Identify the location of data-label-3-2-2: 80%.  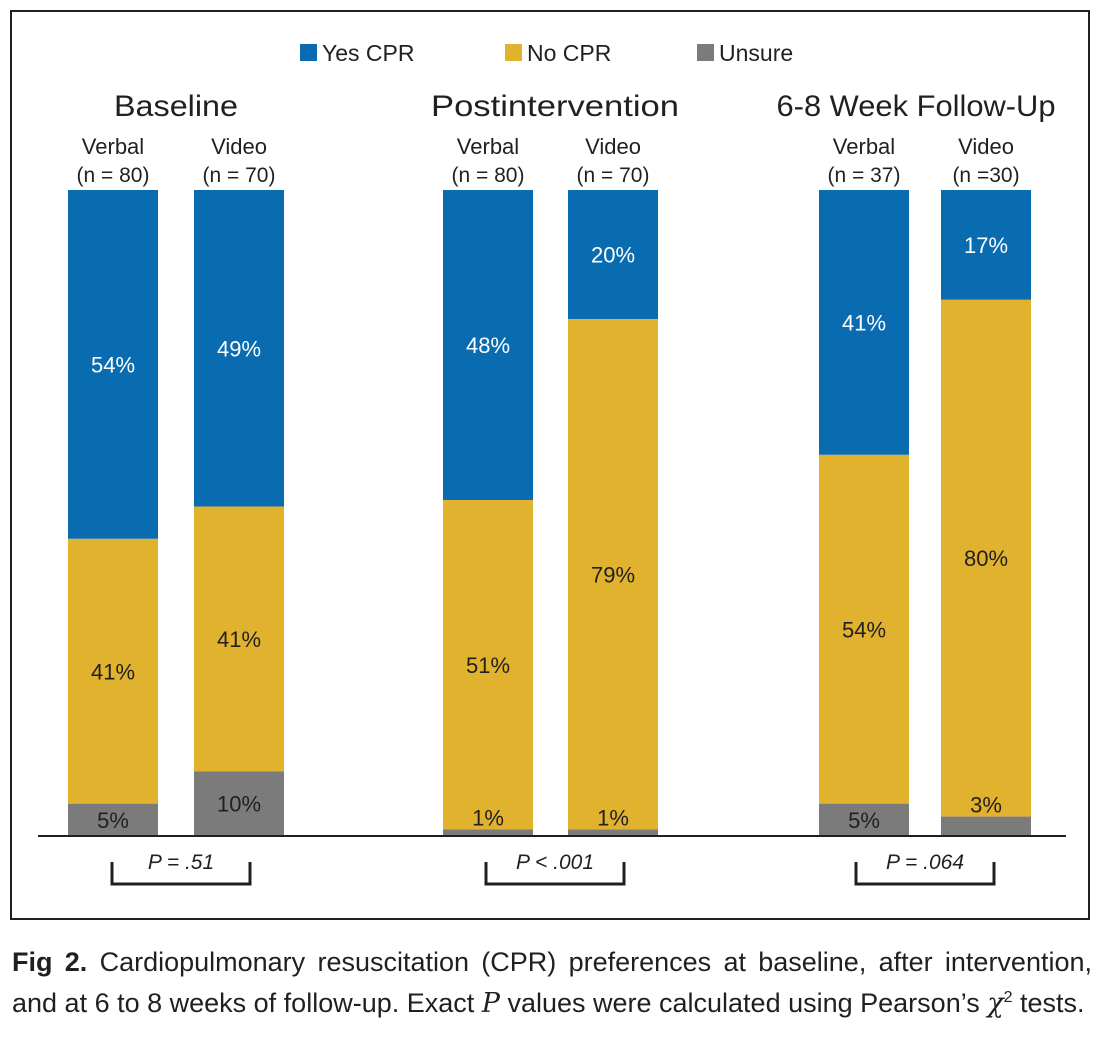
(986, 558).